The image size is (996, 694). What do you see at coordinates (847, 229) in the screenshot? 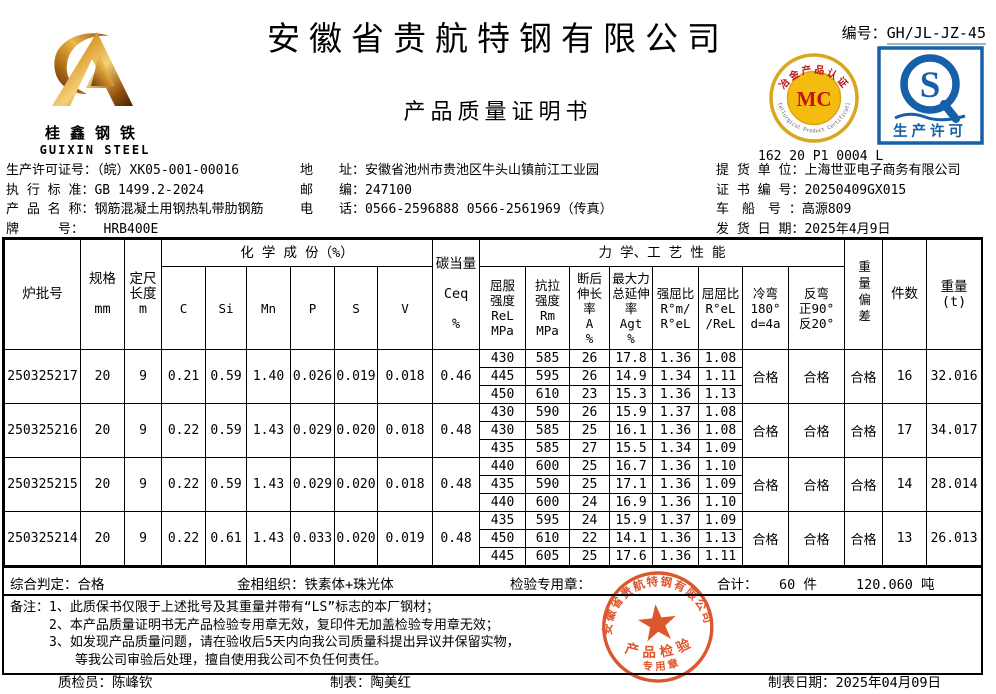
I see `info-value: 2025年4月9日` at bounding box center [847, 229].